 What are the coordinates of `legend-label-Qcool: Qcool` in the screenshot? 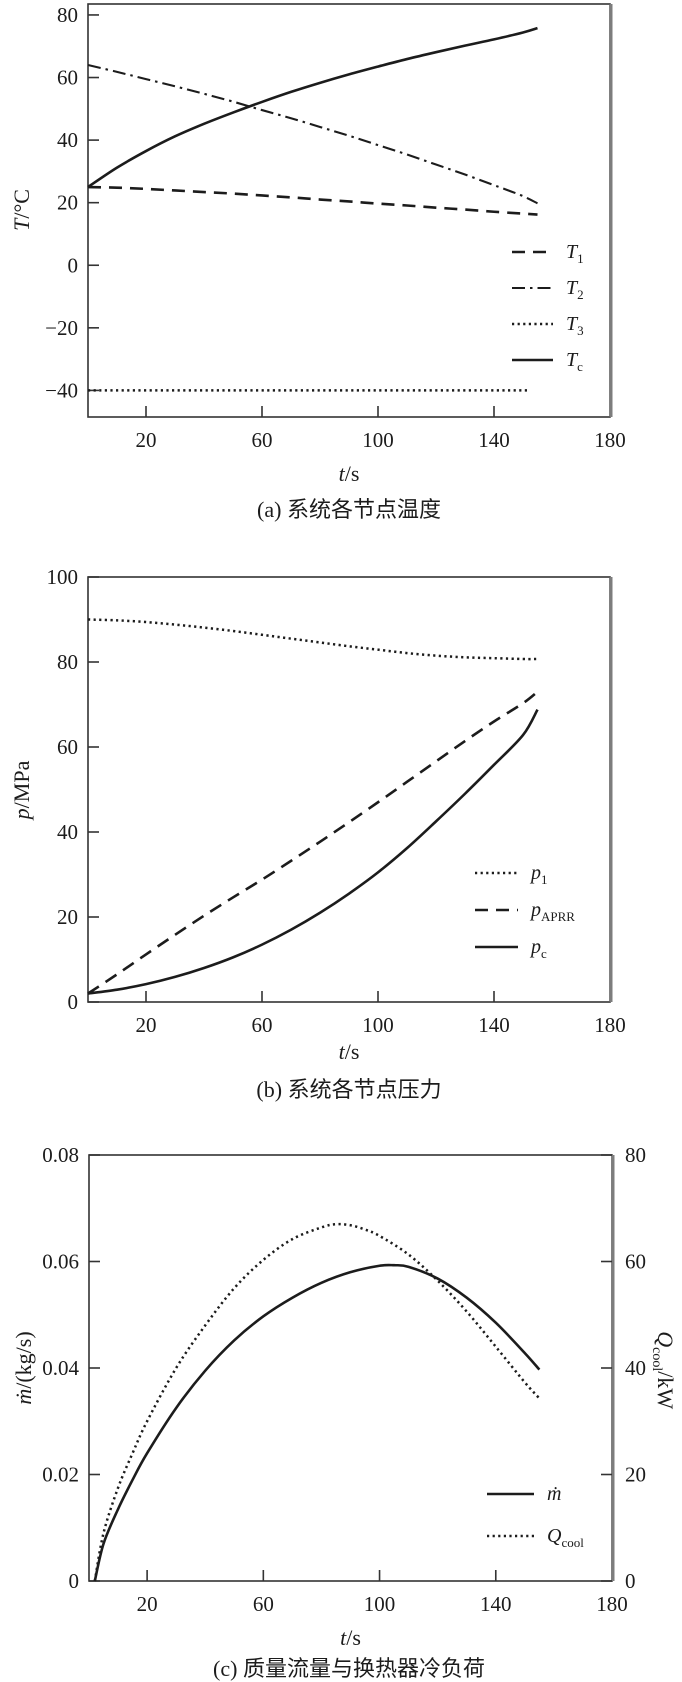 It's located at (565, 1537).